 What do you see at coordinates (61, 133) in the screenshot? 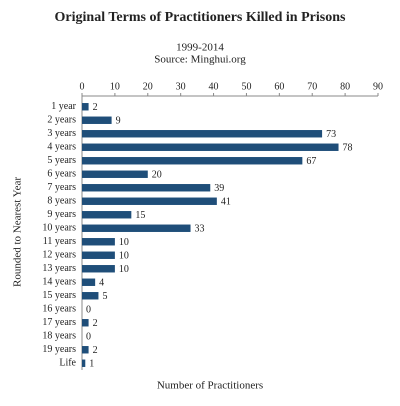
I see `y-tick-label: 3 years` at bounding box center [61, 133].